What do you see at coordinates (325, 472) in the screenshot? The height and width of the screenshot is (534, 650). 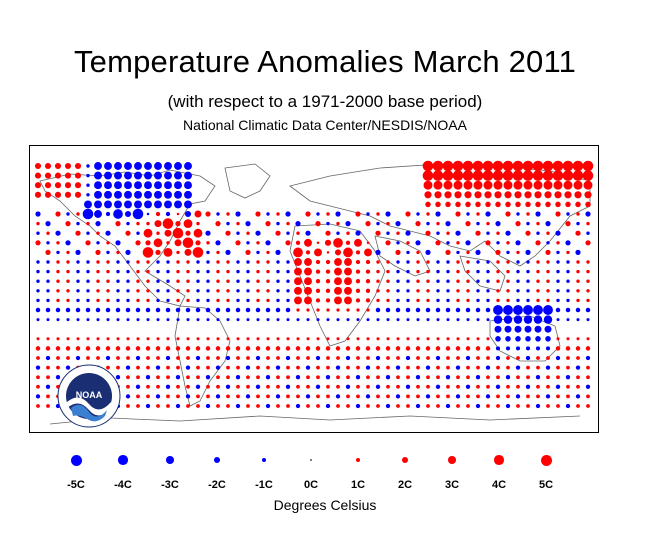 I see `legend: -5C -4C -3C -2C -1C 0C 1C 2C 3C 4C 5C` at bounding box center [325, 472].